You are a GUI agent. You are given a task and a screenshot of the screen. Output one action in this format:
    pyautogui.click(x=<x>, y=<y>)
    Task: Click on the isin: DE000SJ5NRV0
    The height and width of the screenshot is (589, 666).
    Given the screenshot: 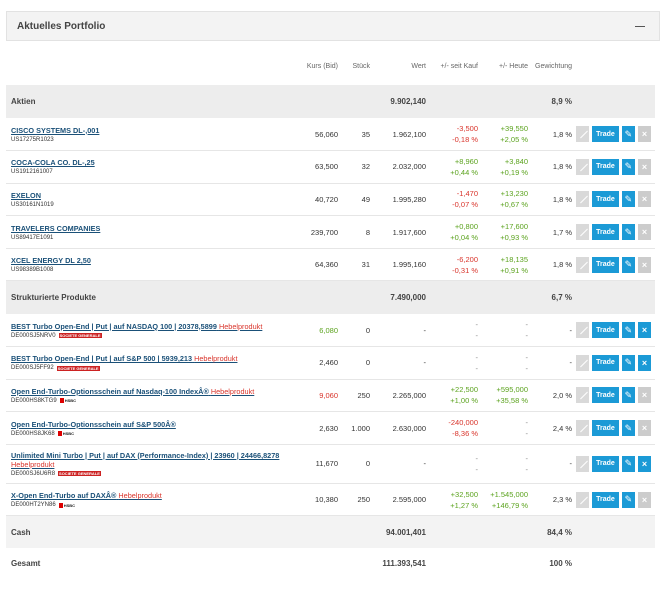 What is the action you would take?
    pyautogui.click(x=33, y=335)
    